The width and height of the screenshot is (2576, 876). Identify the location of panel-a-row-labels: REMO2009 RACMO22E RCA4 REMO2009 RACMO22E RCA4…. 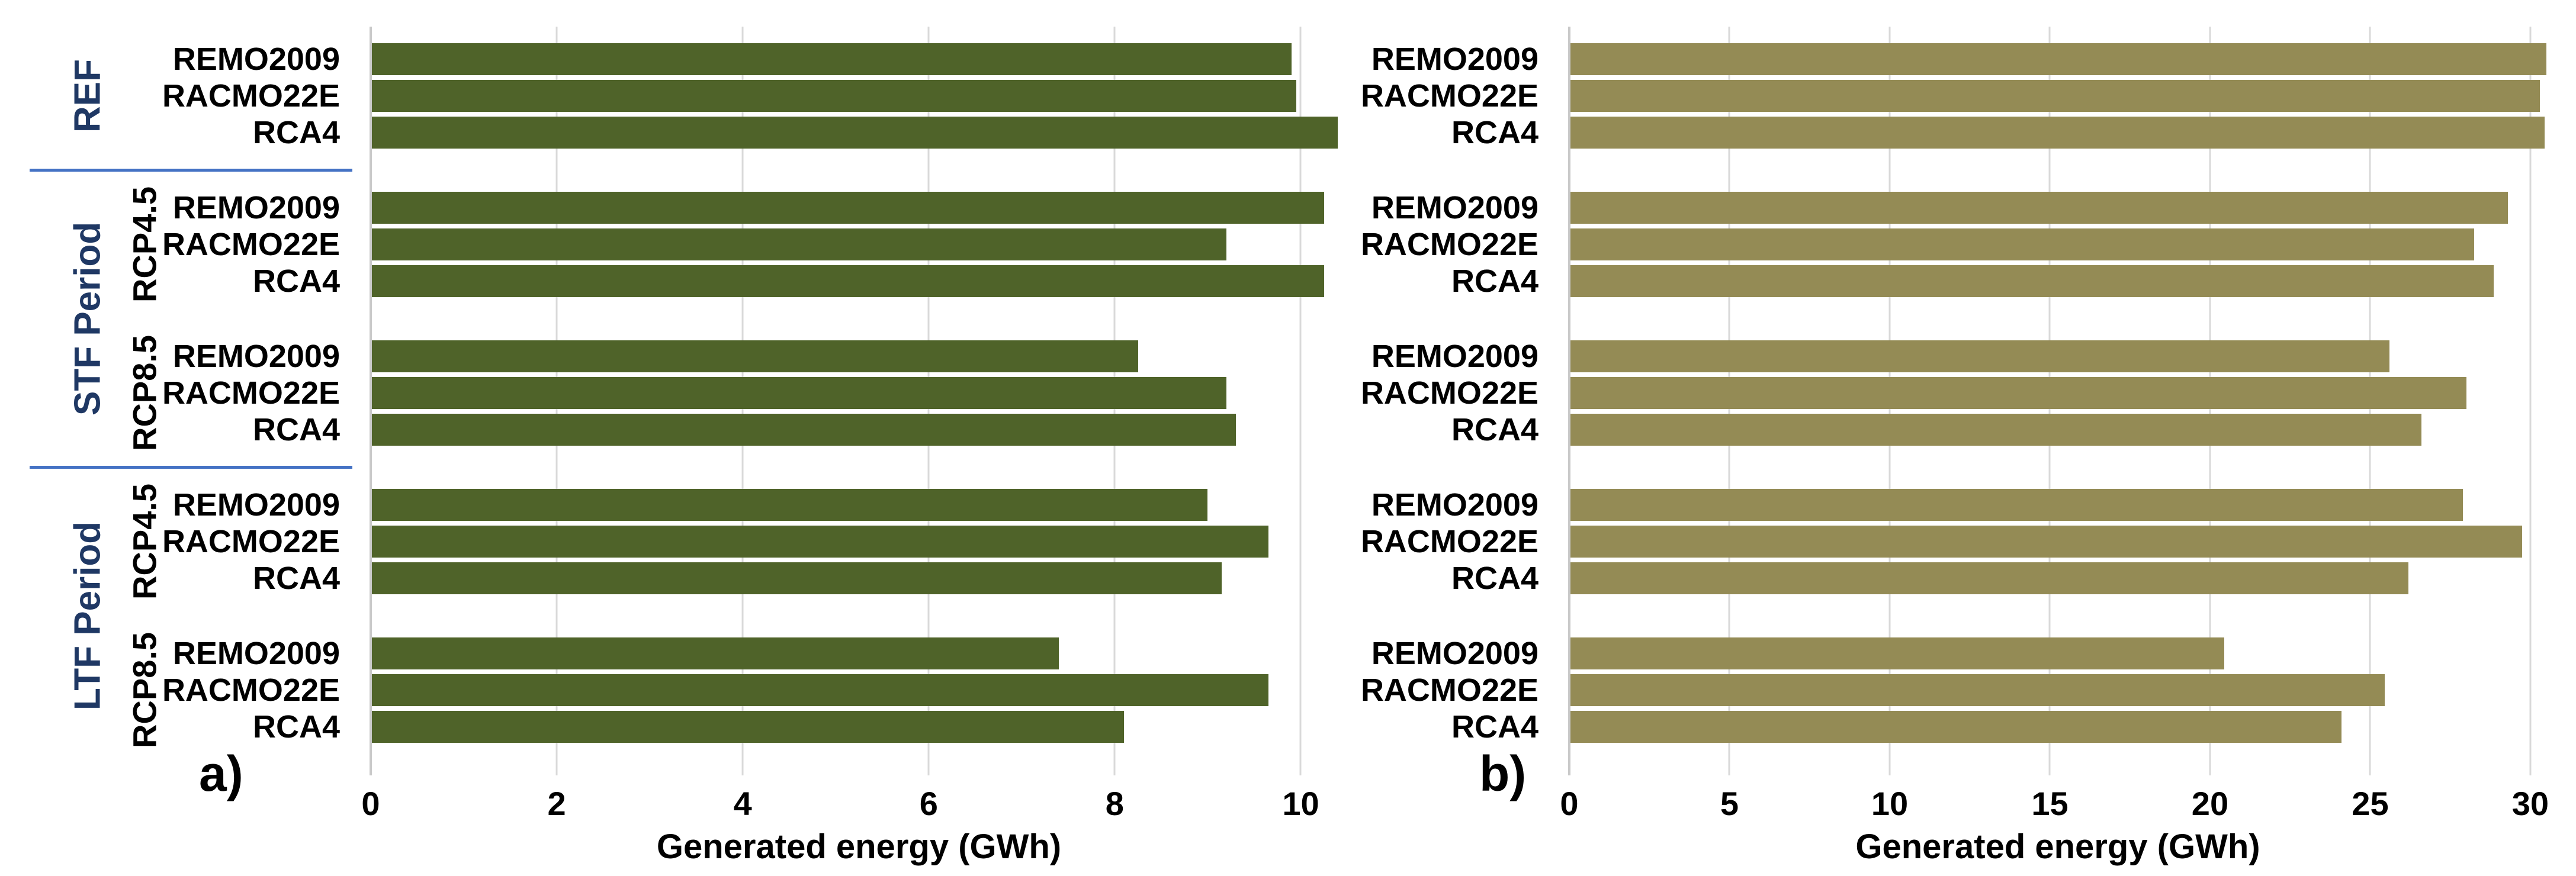
(170, 401).